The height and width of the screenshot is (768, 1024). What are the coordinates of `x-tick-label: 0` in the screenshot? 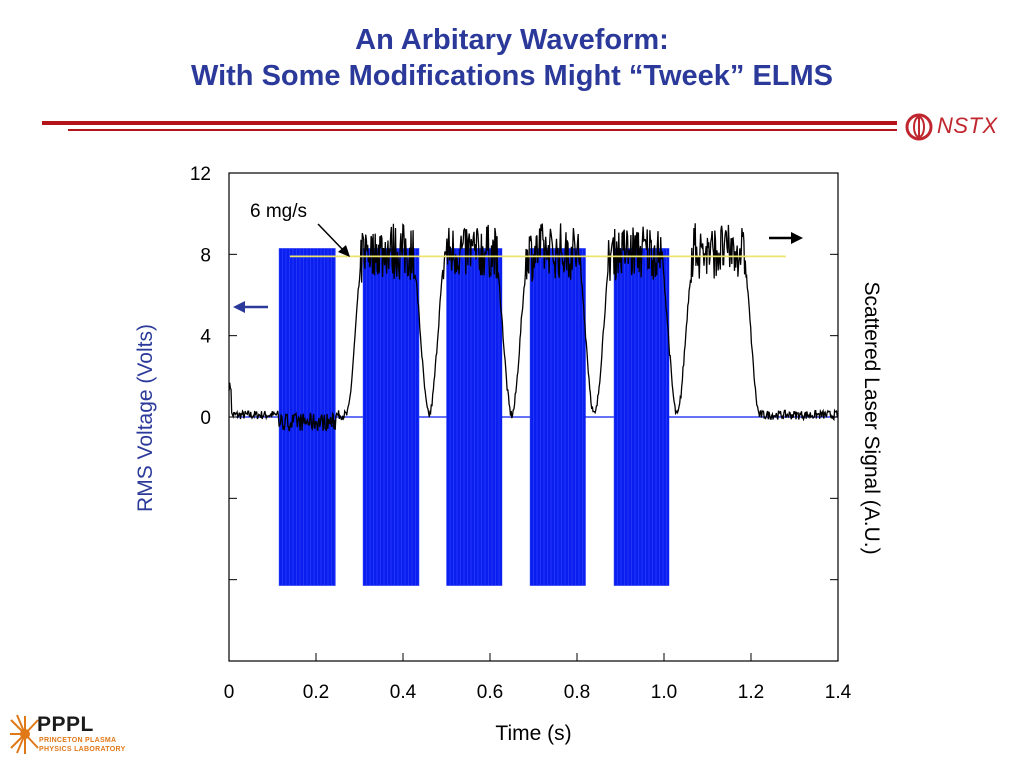 It's located at (229, 692).